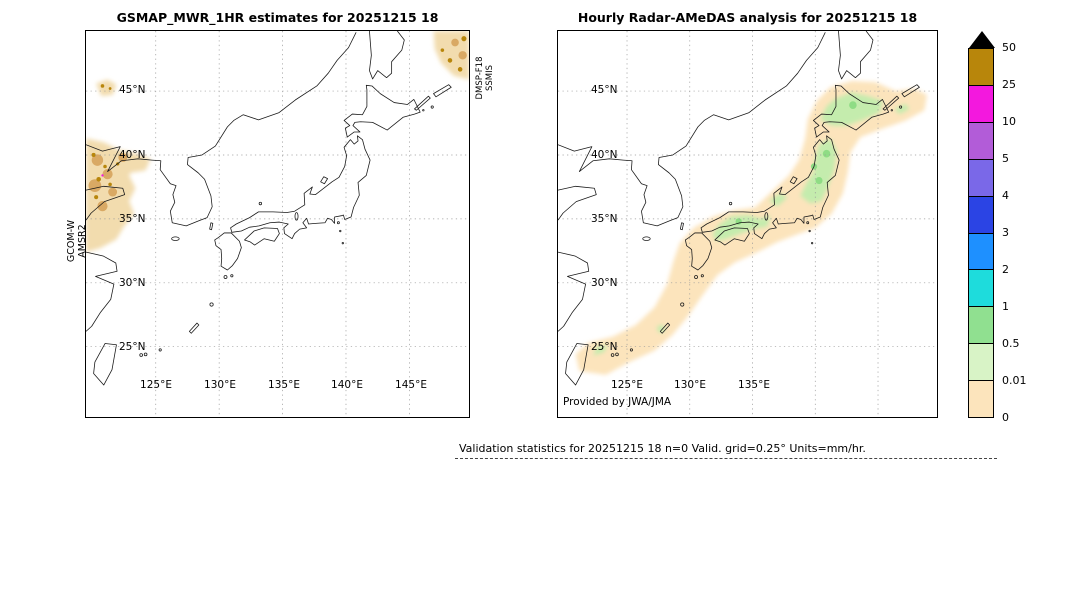 This screenshot has width=1080, height=612. Describe the element at coordinates (1009, 47) in the screenshot. I see `colorbar-tick: 50` at that location.